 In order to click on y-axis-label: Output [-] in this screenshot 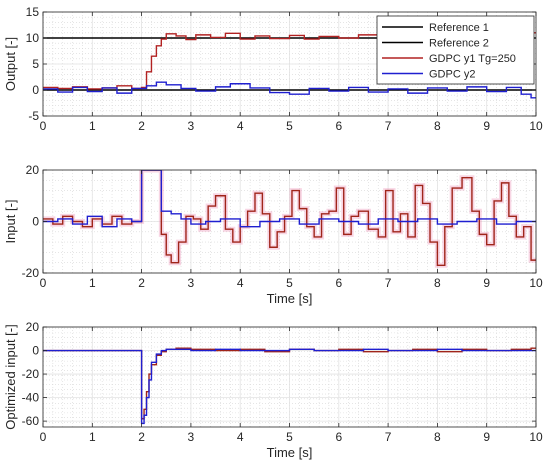, I will do `click(10, 64)`.